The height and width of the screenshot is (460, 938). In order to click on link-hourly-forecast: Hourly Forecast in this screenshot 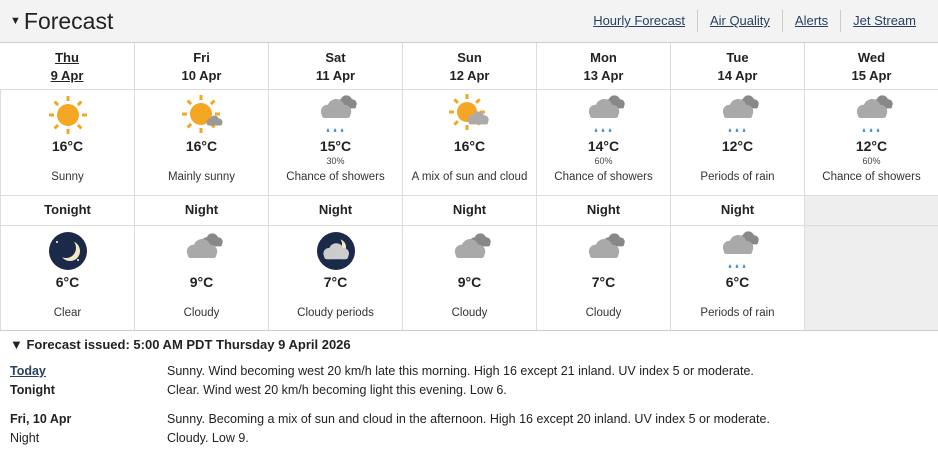, I will do `click(639, 20)`.